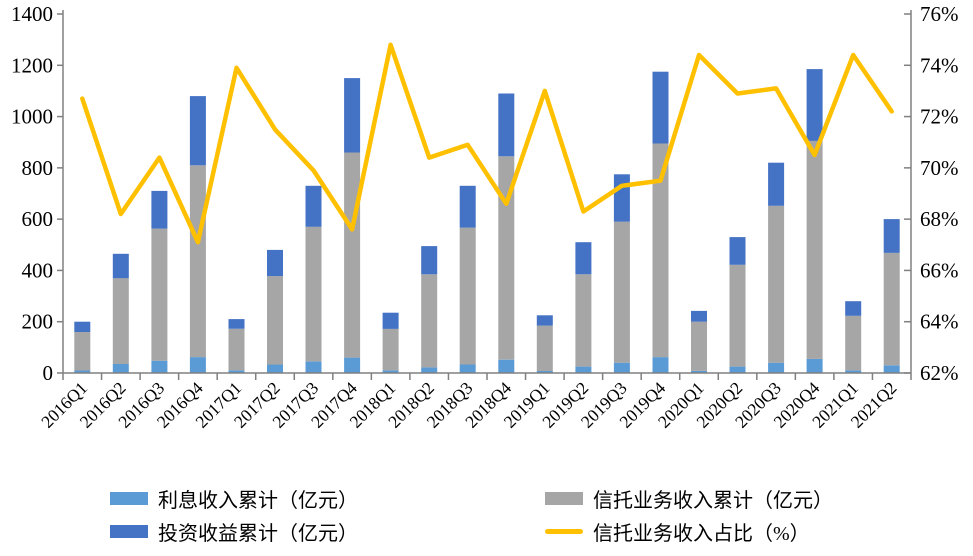  I want to click on y-left-tick-label: 200, so click(38, 322).